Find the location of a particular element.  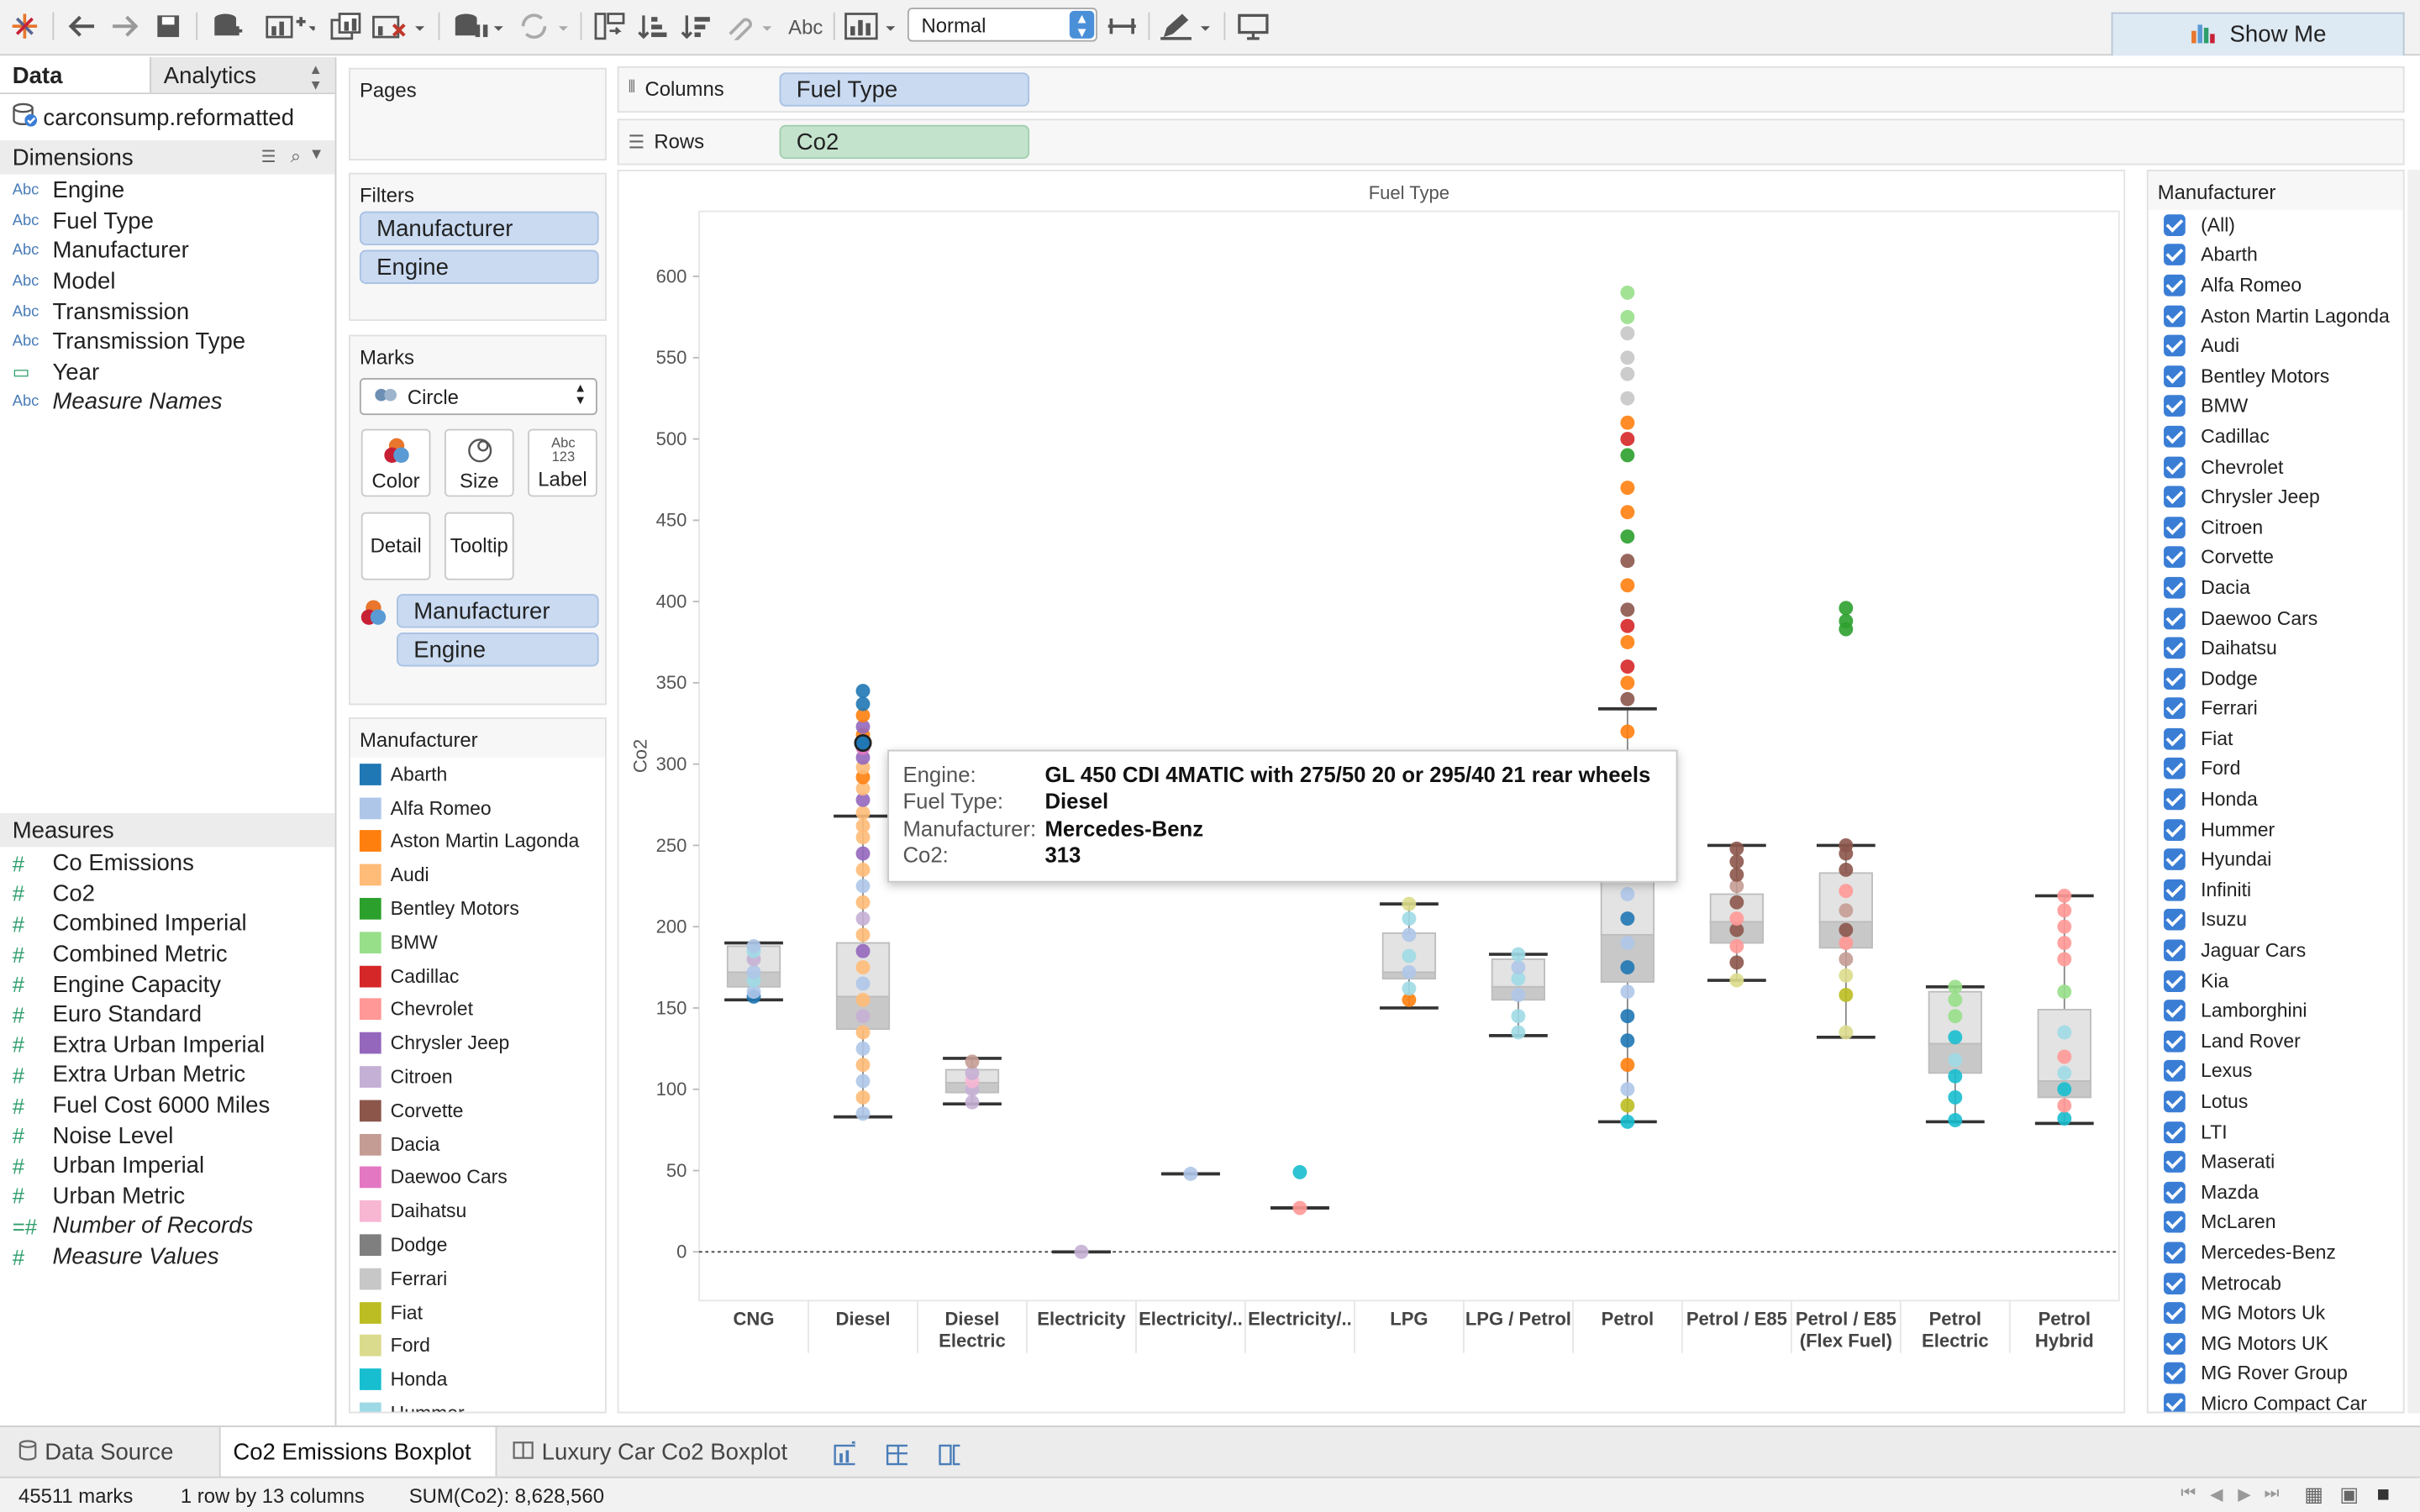

new-worksheet-icon is located at coordinates (290, 26).